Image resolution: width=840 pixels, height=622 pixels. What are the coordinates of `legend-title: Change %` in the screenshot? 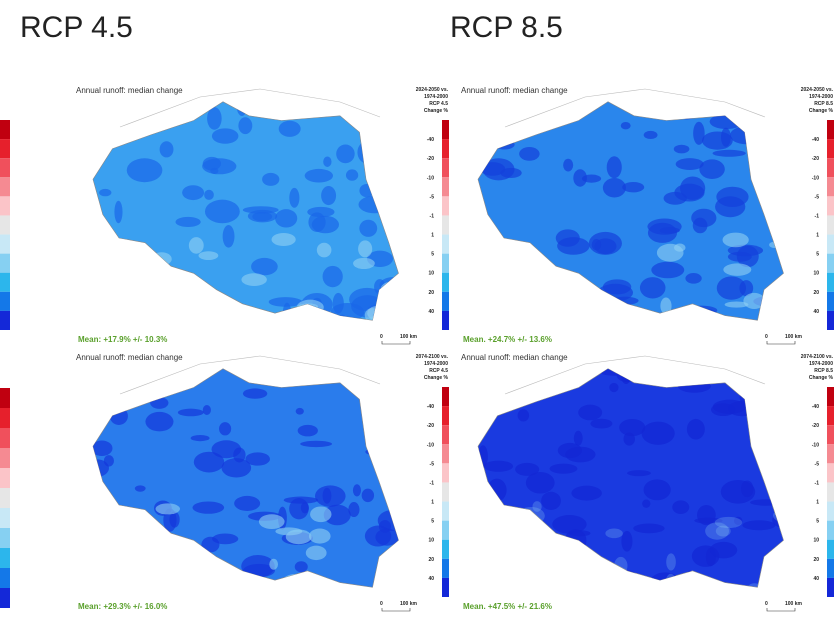 It's located at (436, 111).